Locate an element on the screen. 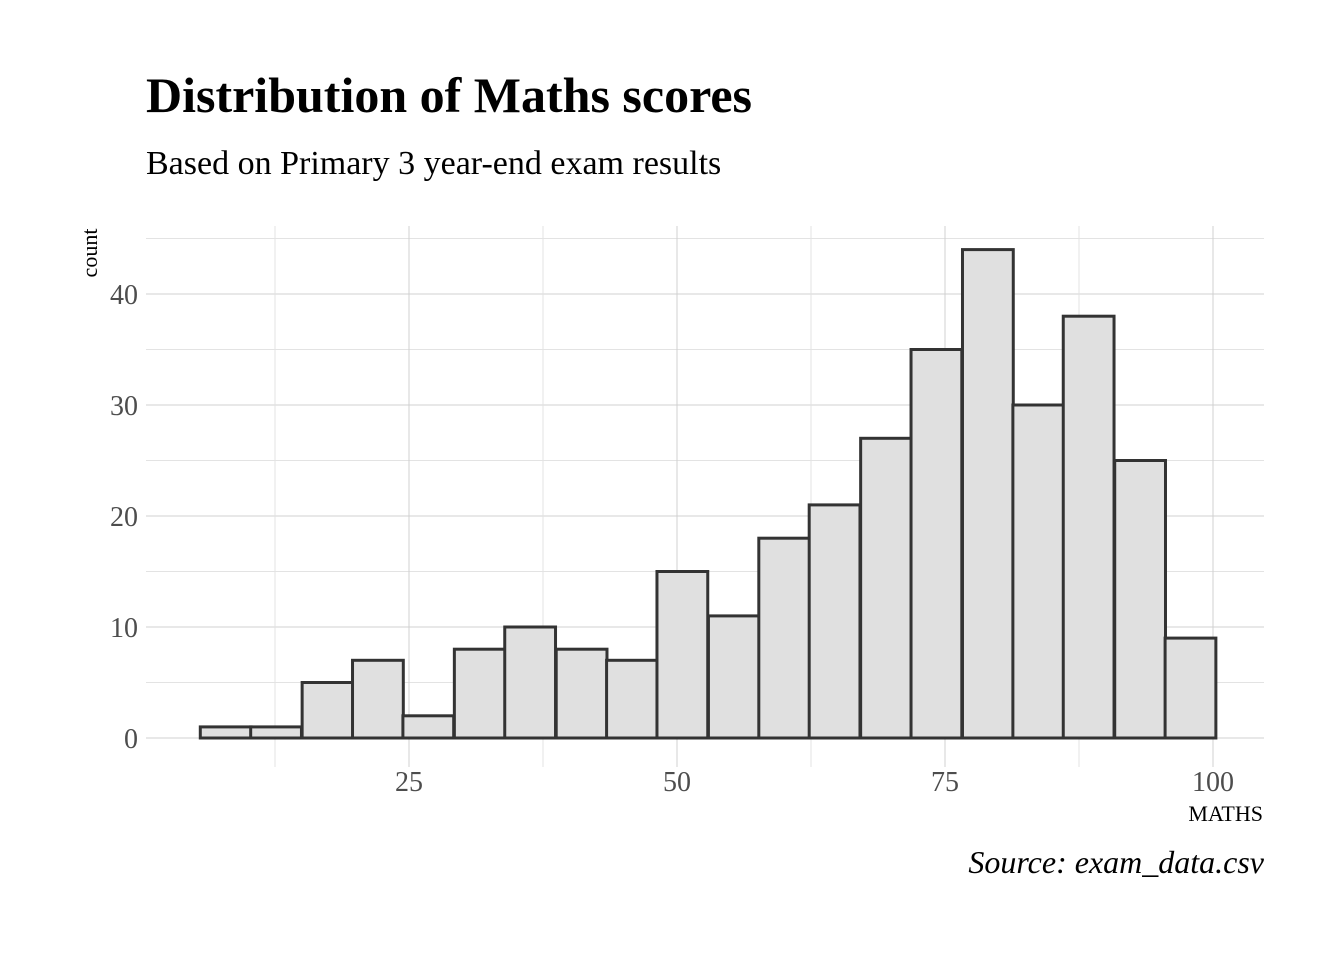 This screenshot has width=1344, height=960. x-tick-label: 50 is located at coordinates (677, 782).